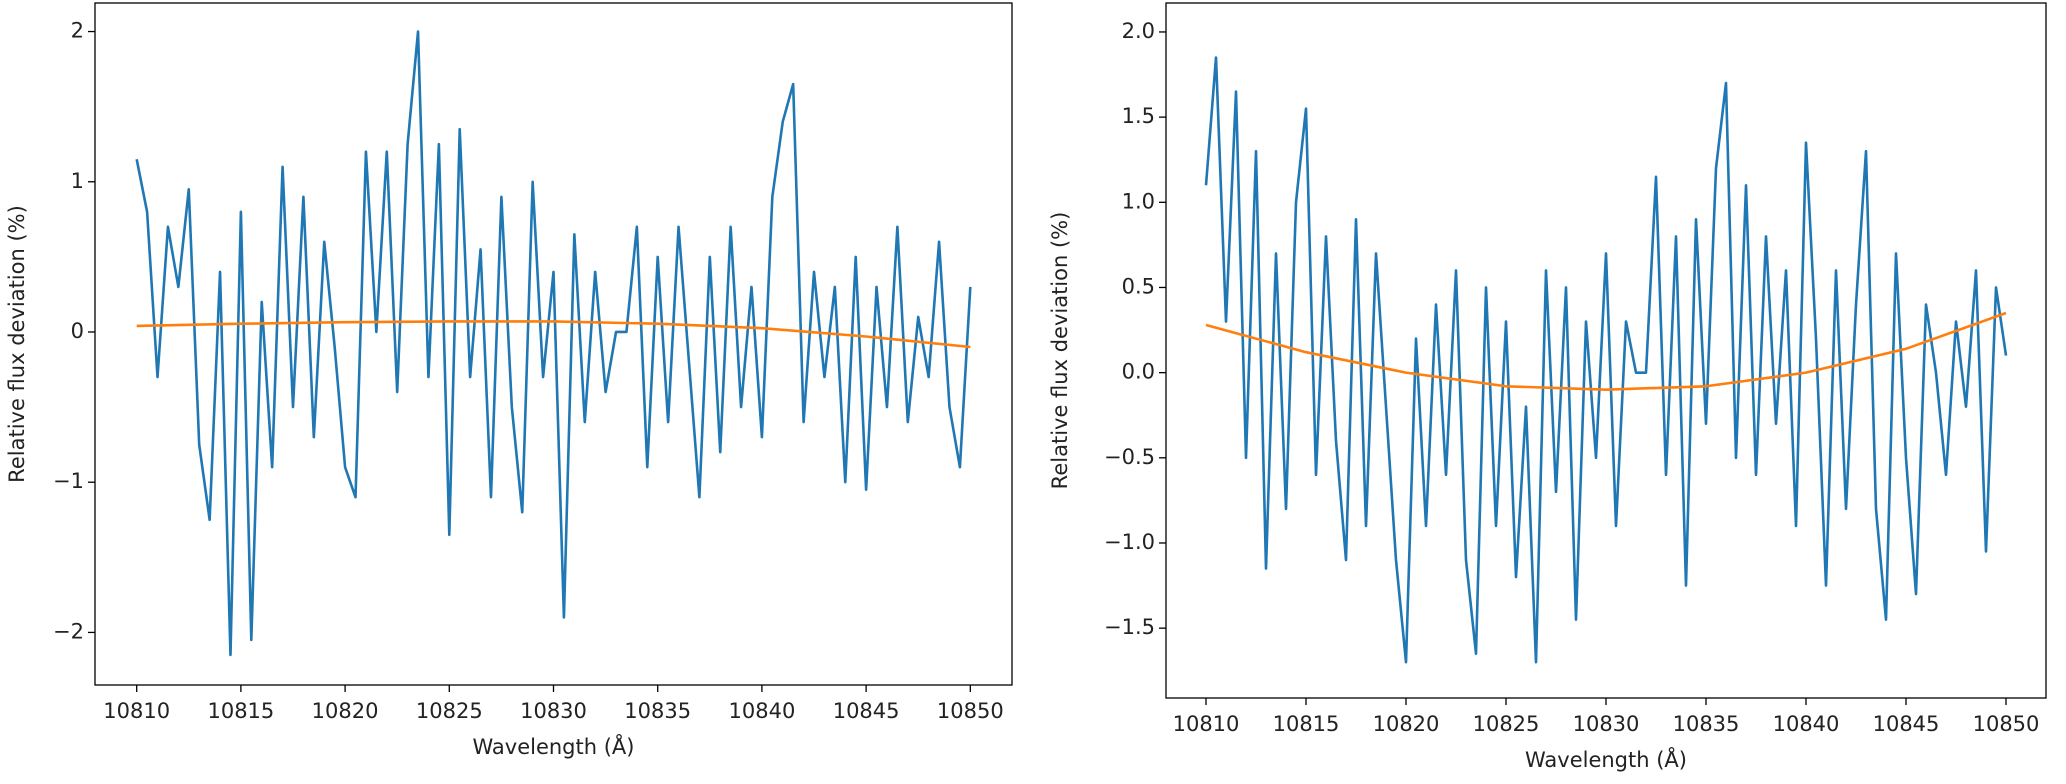 The image size is (2066, 784). I want to click on y-tick-label: 1, so click(77, 181).